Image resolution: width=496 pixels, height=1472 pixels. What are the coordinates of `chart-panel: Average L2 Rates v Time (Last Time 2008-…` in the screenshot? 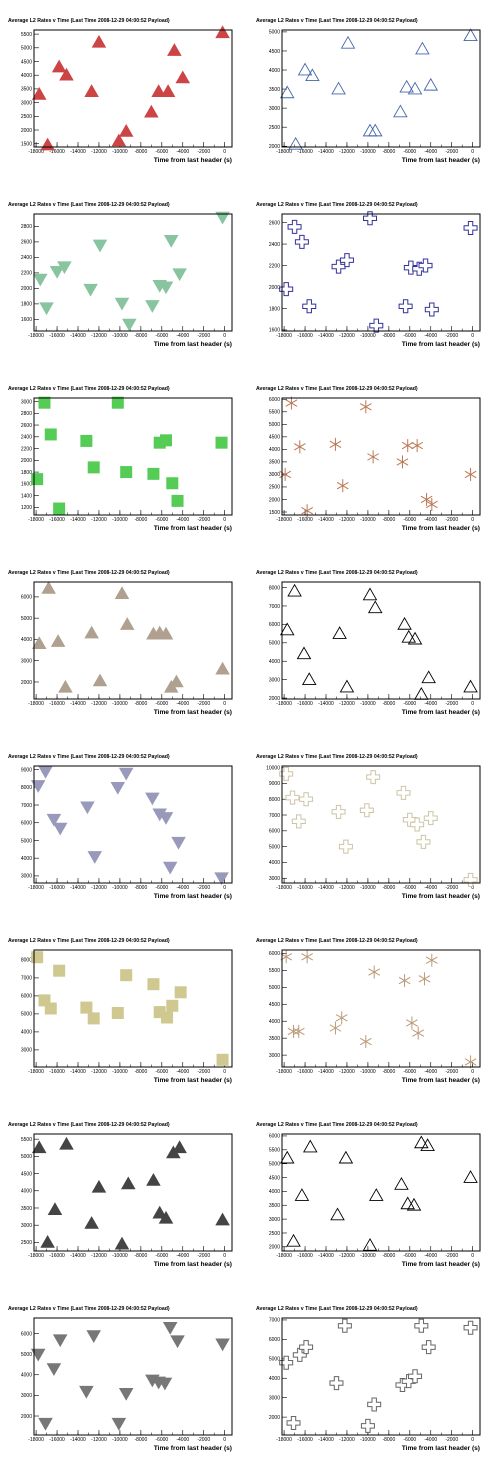 It's located at (124, 1012).